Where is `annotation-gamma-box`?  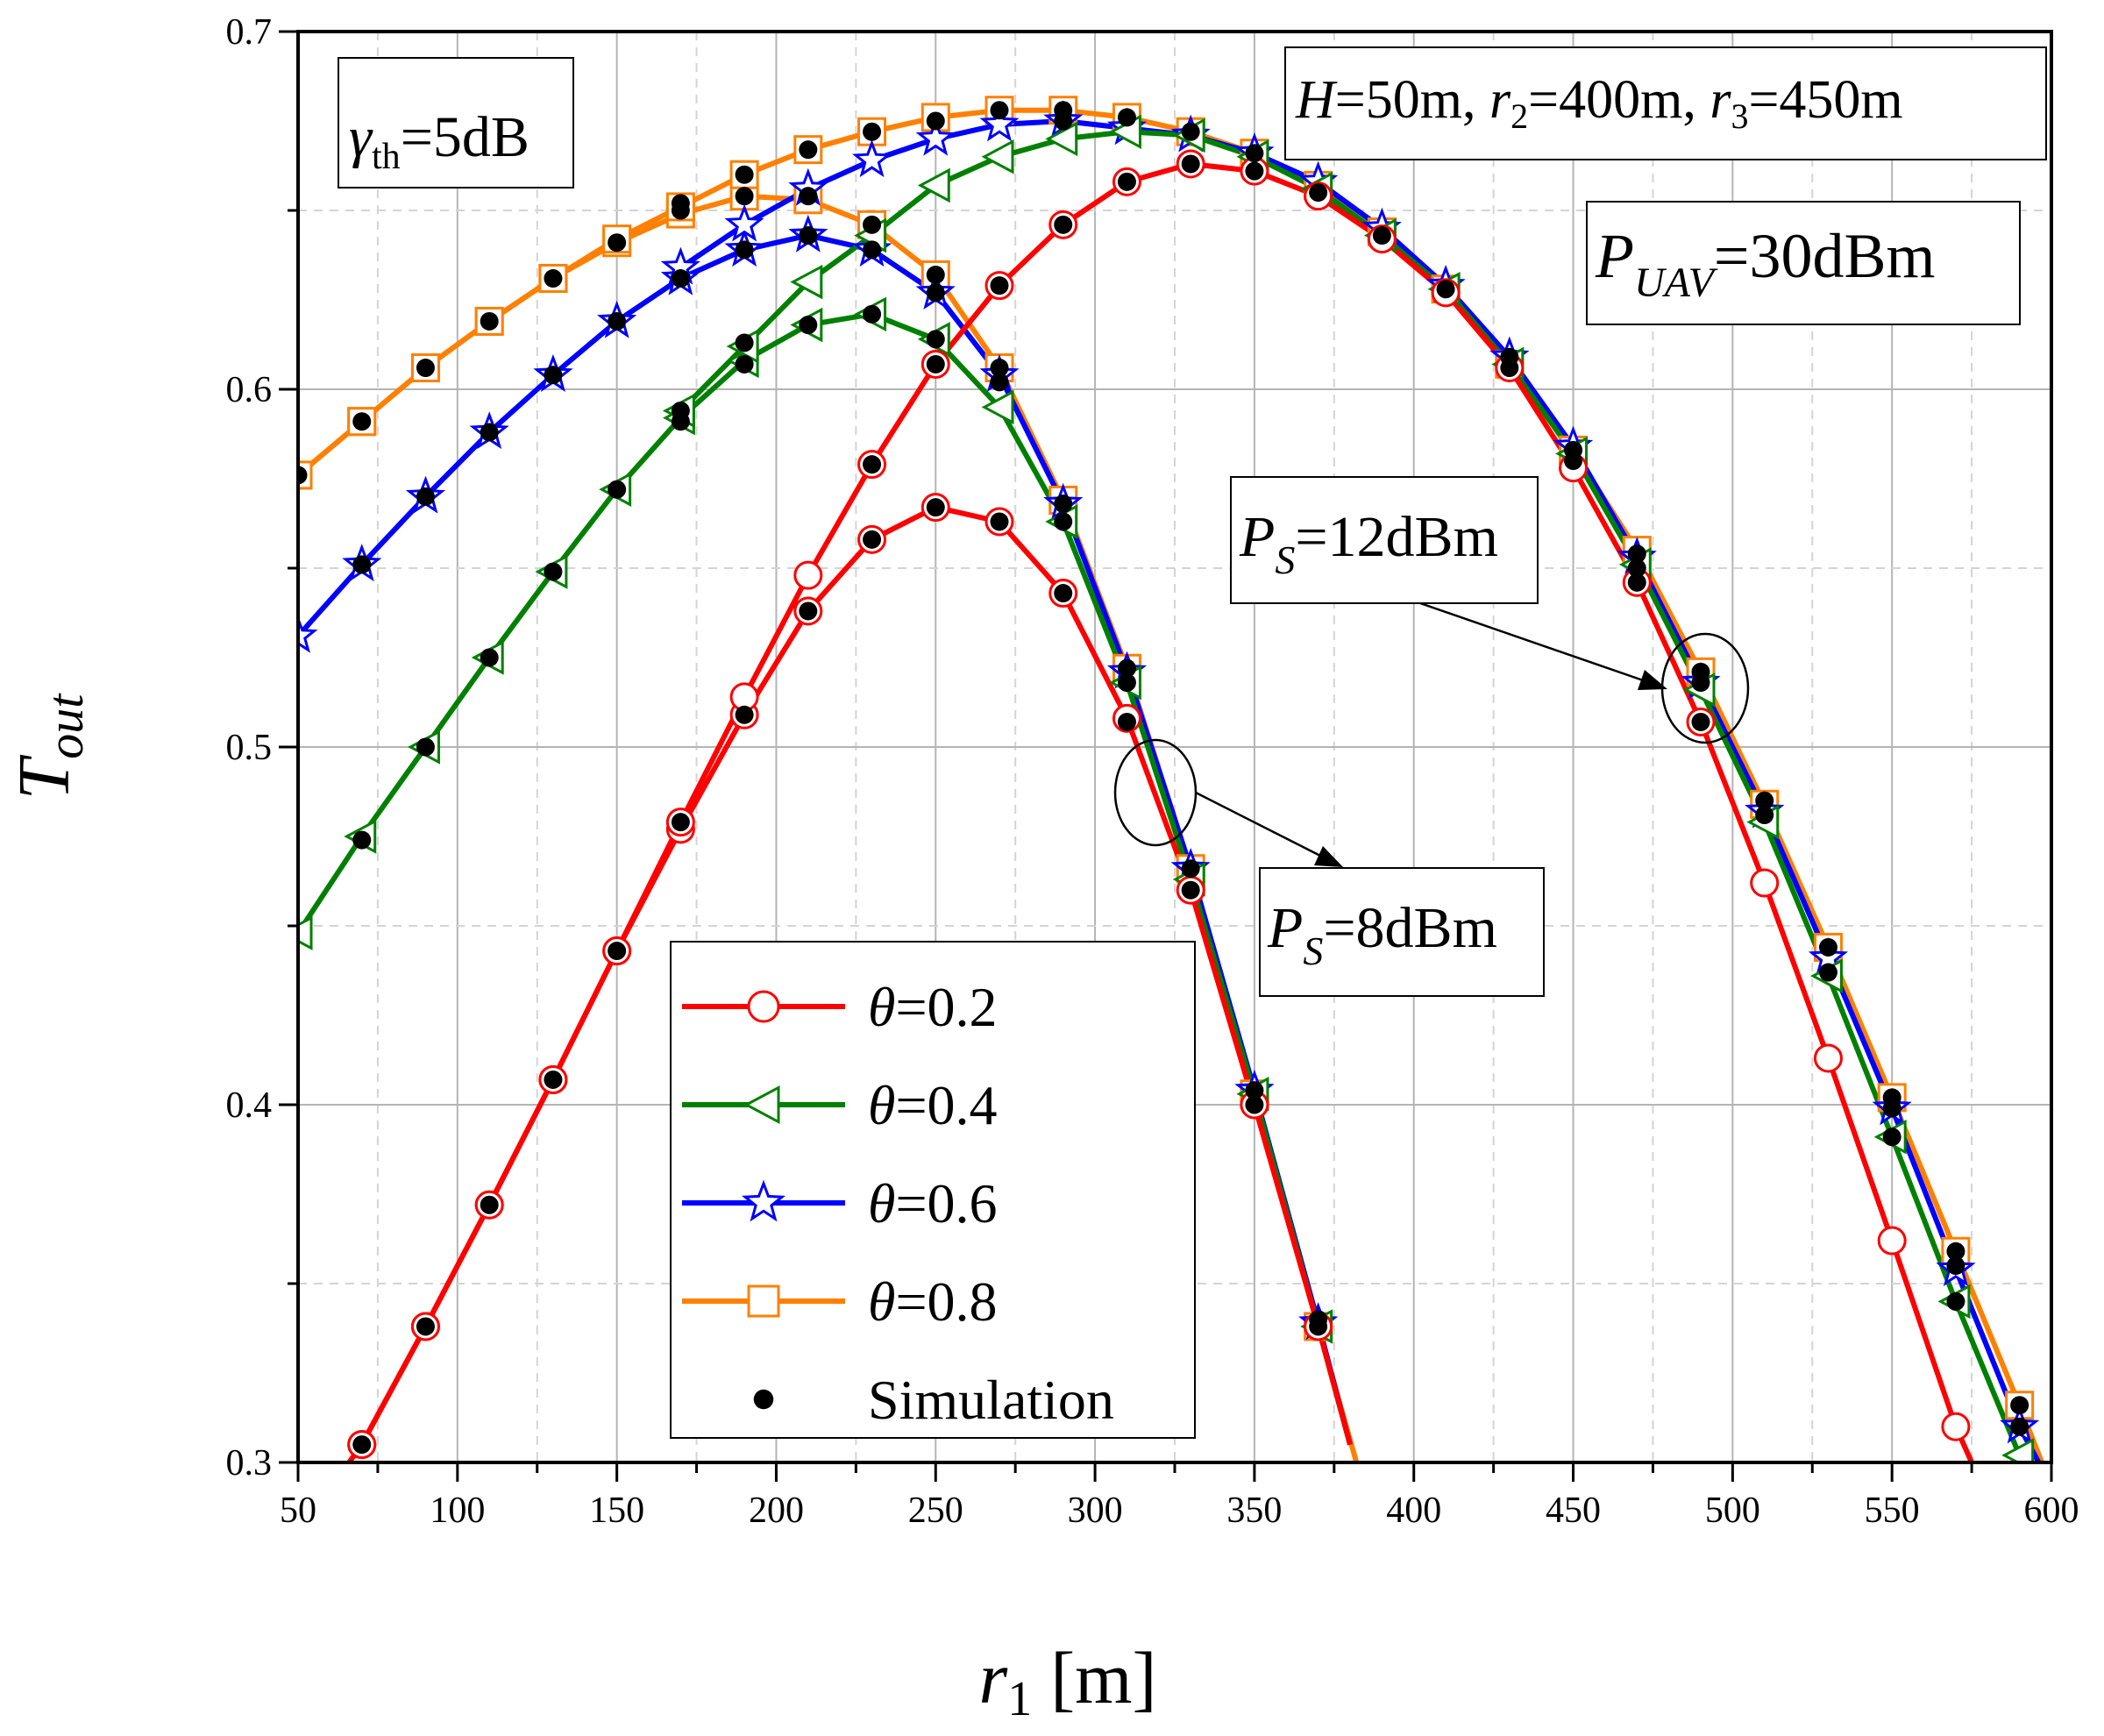 annotation-gamma-box is located at coordinates (456, 123).